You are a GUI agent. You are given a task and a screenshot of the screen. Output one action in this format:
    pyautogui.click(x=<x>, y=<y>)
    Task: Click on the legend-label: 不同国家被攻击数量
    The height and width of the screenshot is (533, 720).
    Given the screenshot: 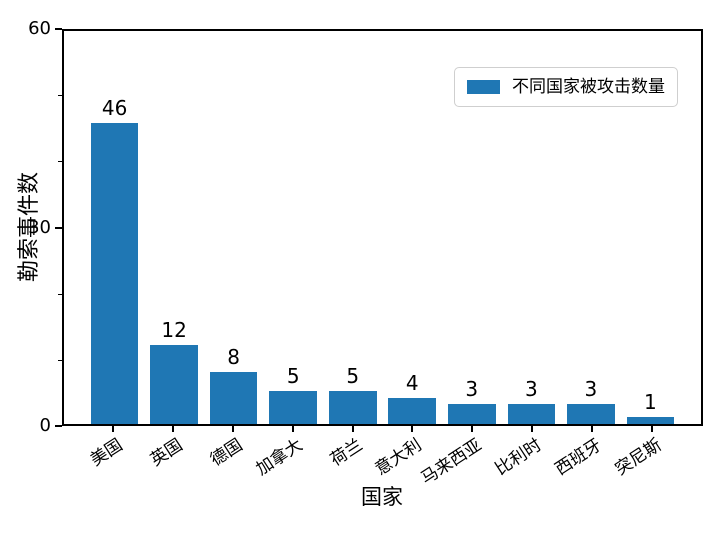 What is the action you would take?
    pyautogui.click(x=588, y=87)
    